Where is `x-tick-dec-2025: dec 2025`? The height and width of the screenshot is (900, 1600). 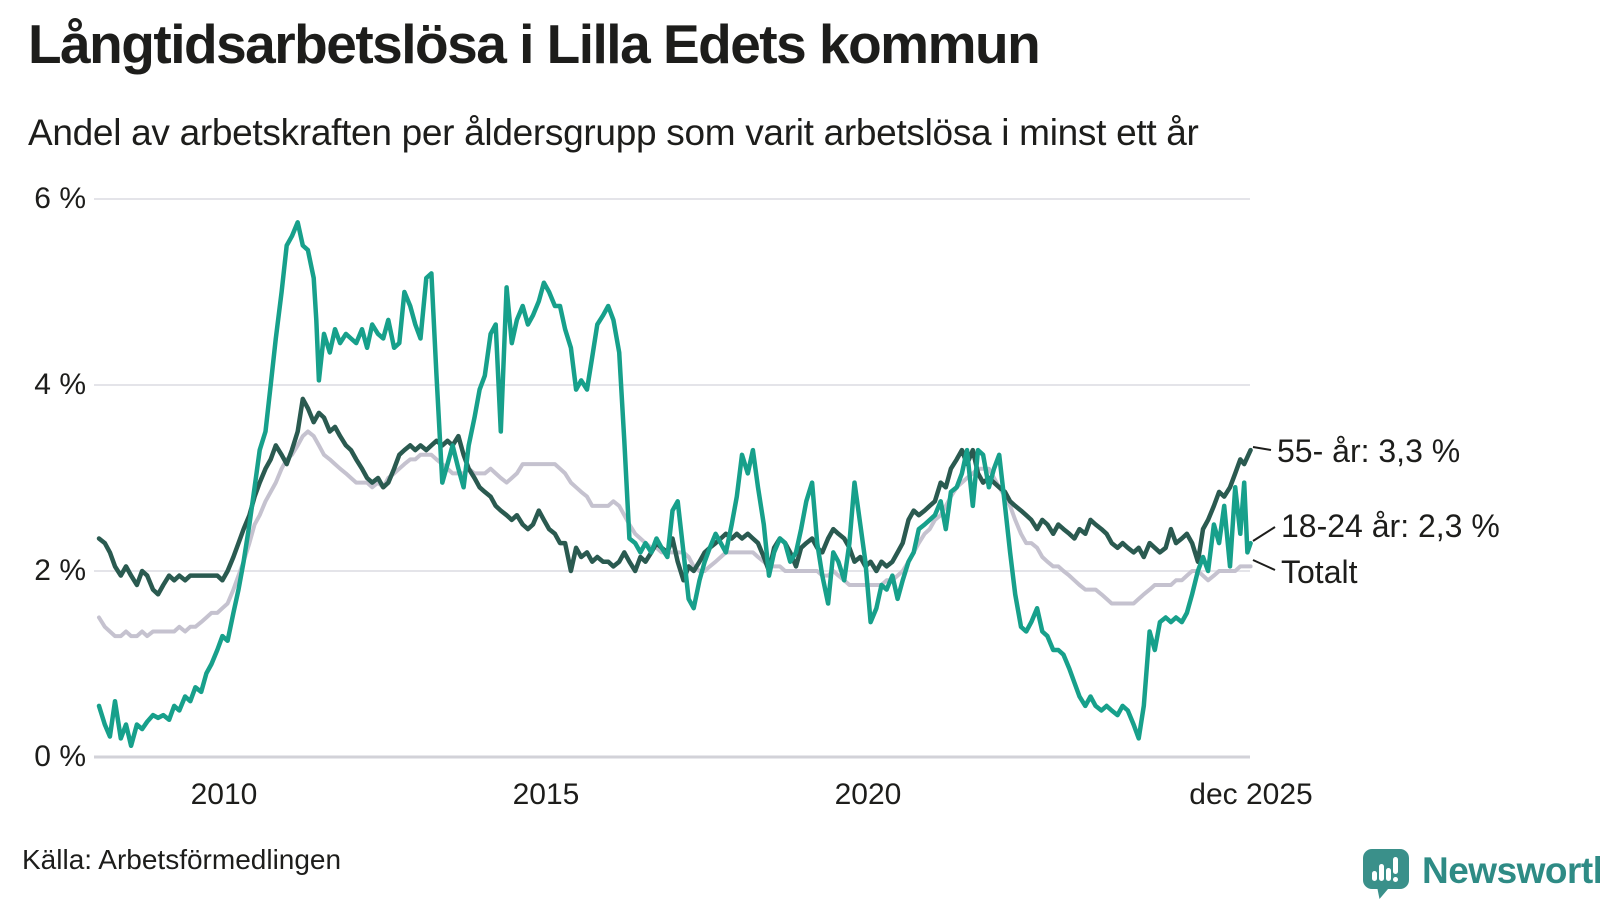 x-tick-dec-2025: dec 2025 is located at coordinates (1251, 794).